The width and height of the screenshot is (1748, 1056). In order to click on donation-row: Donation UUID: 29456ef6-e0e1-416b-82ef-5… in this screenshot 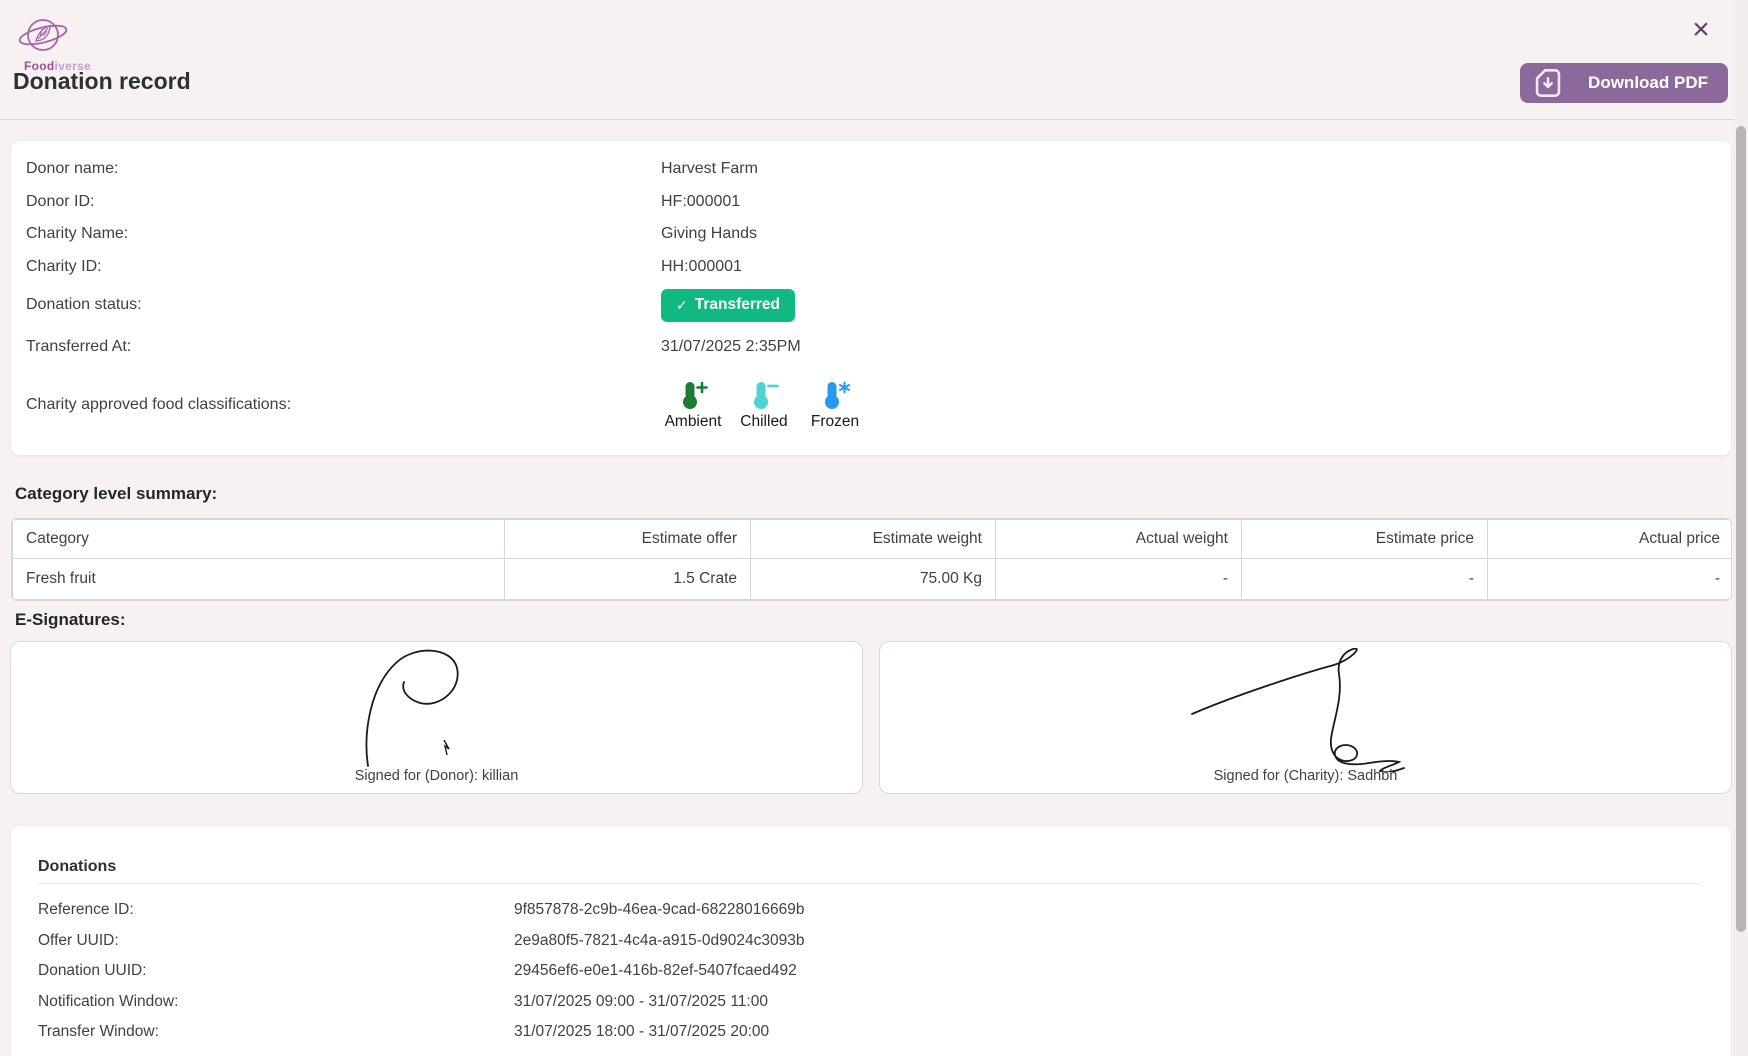, I will do `click(871, 971)`.